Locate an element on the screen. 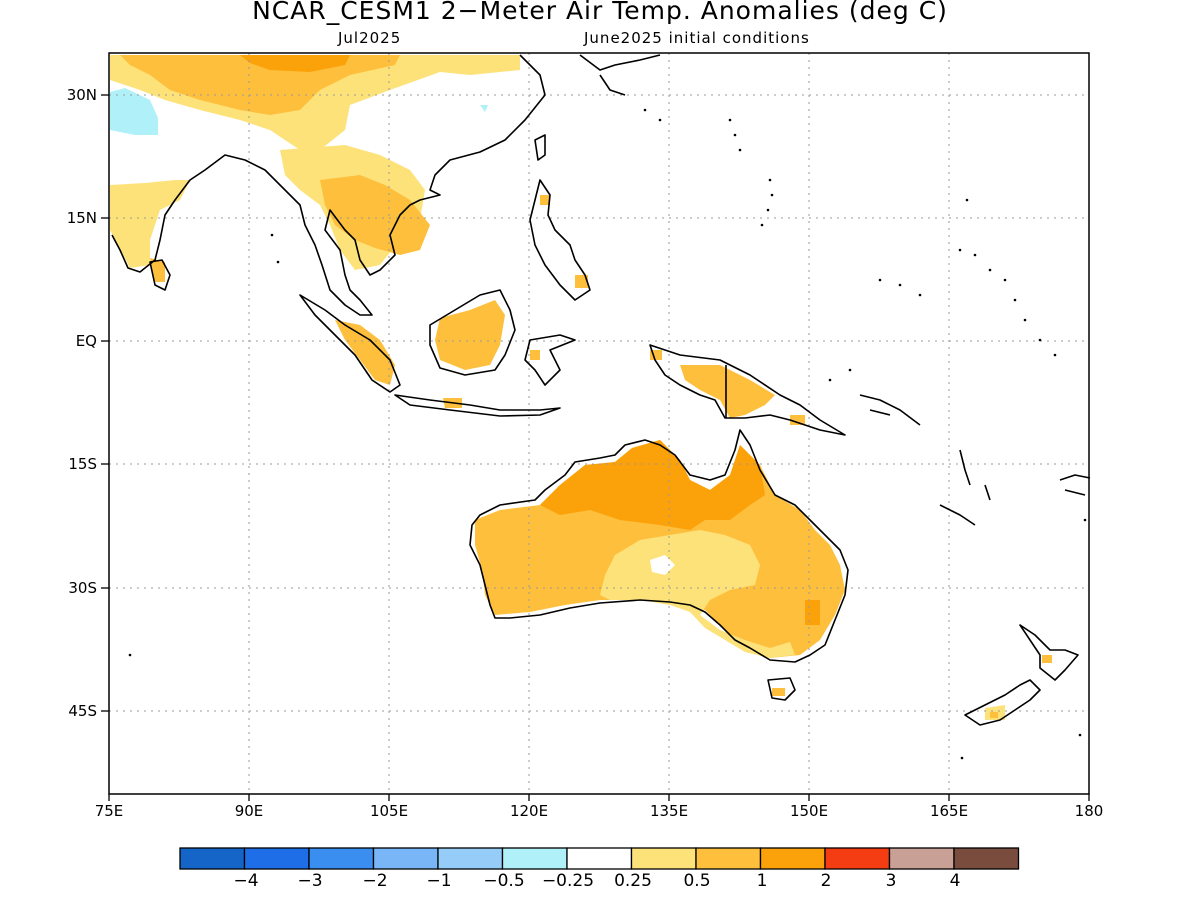 The image size is (1200, 900). coast-tasmania is located at coordinates (781, 689).